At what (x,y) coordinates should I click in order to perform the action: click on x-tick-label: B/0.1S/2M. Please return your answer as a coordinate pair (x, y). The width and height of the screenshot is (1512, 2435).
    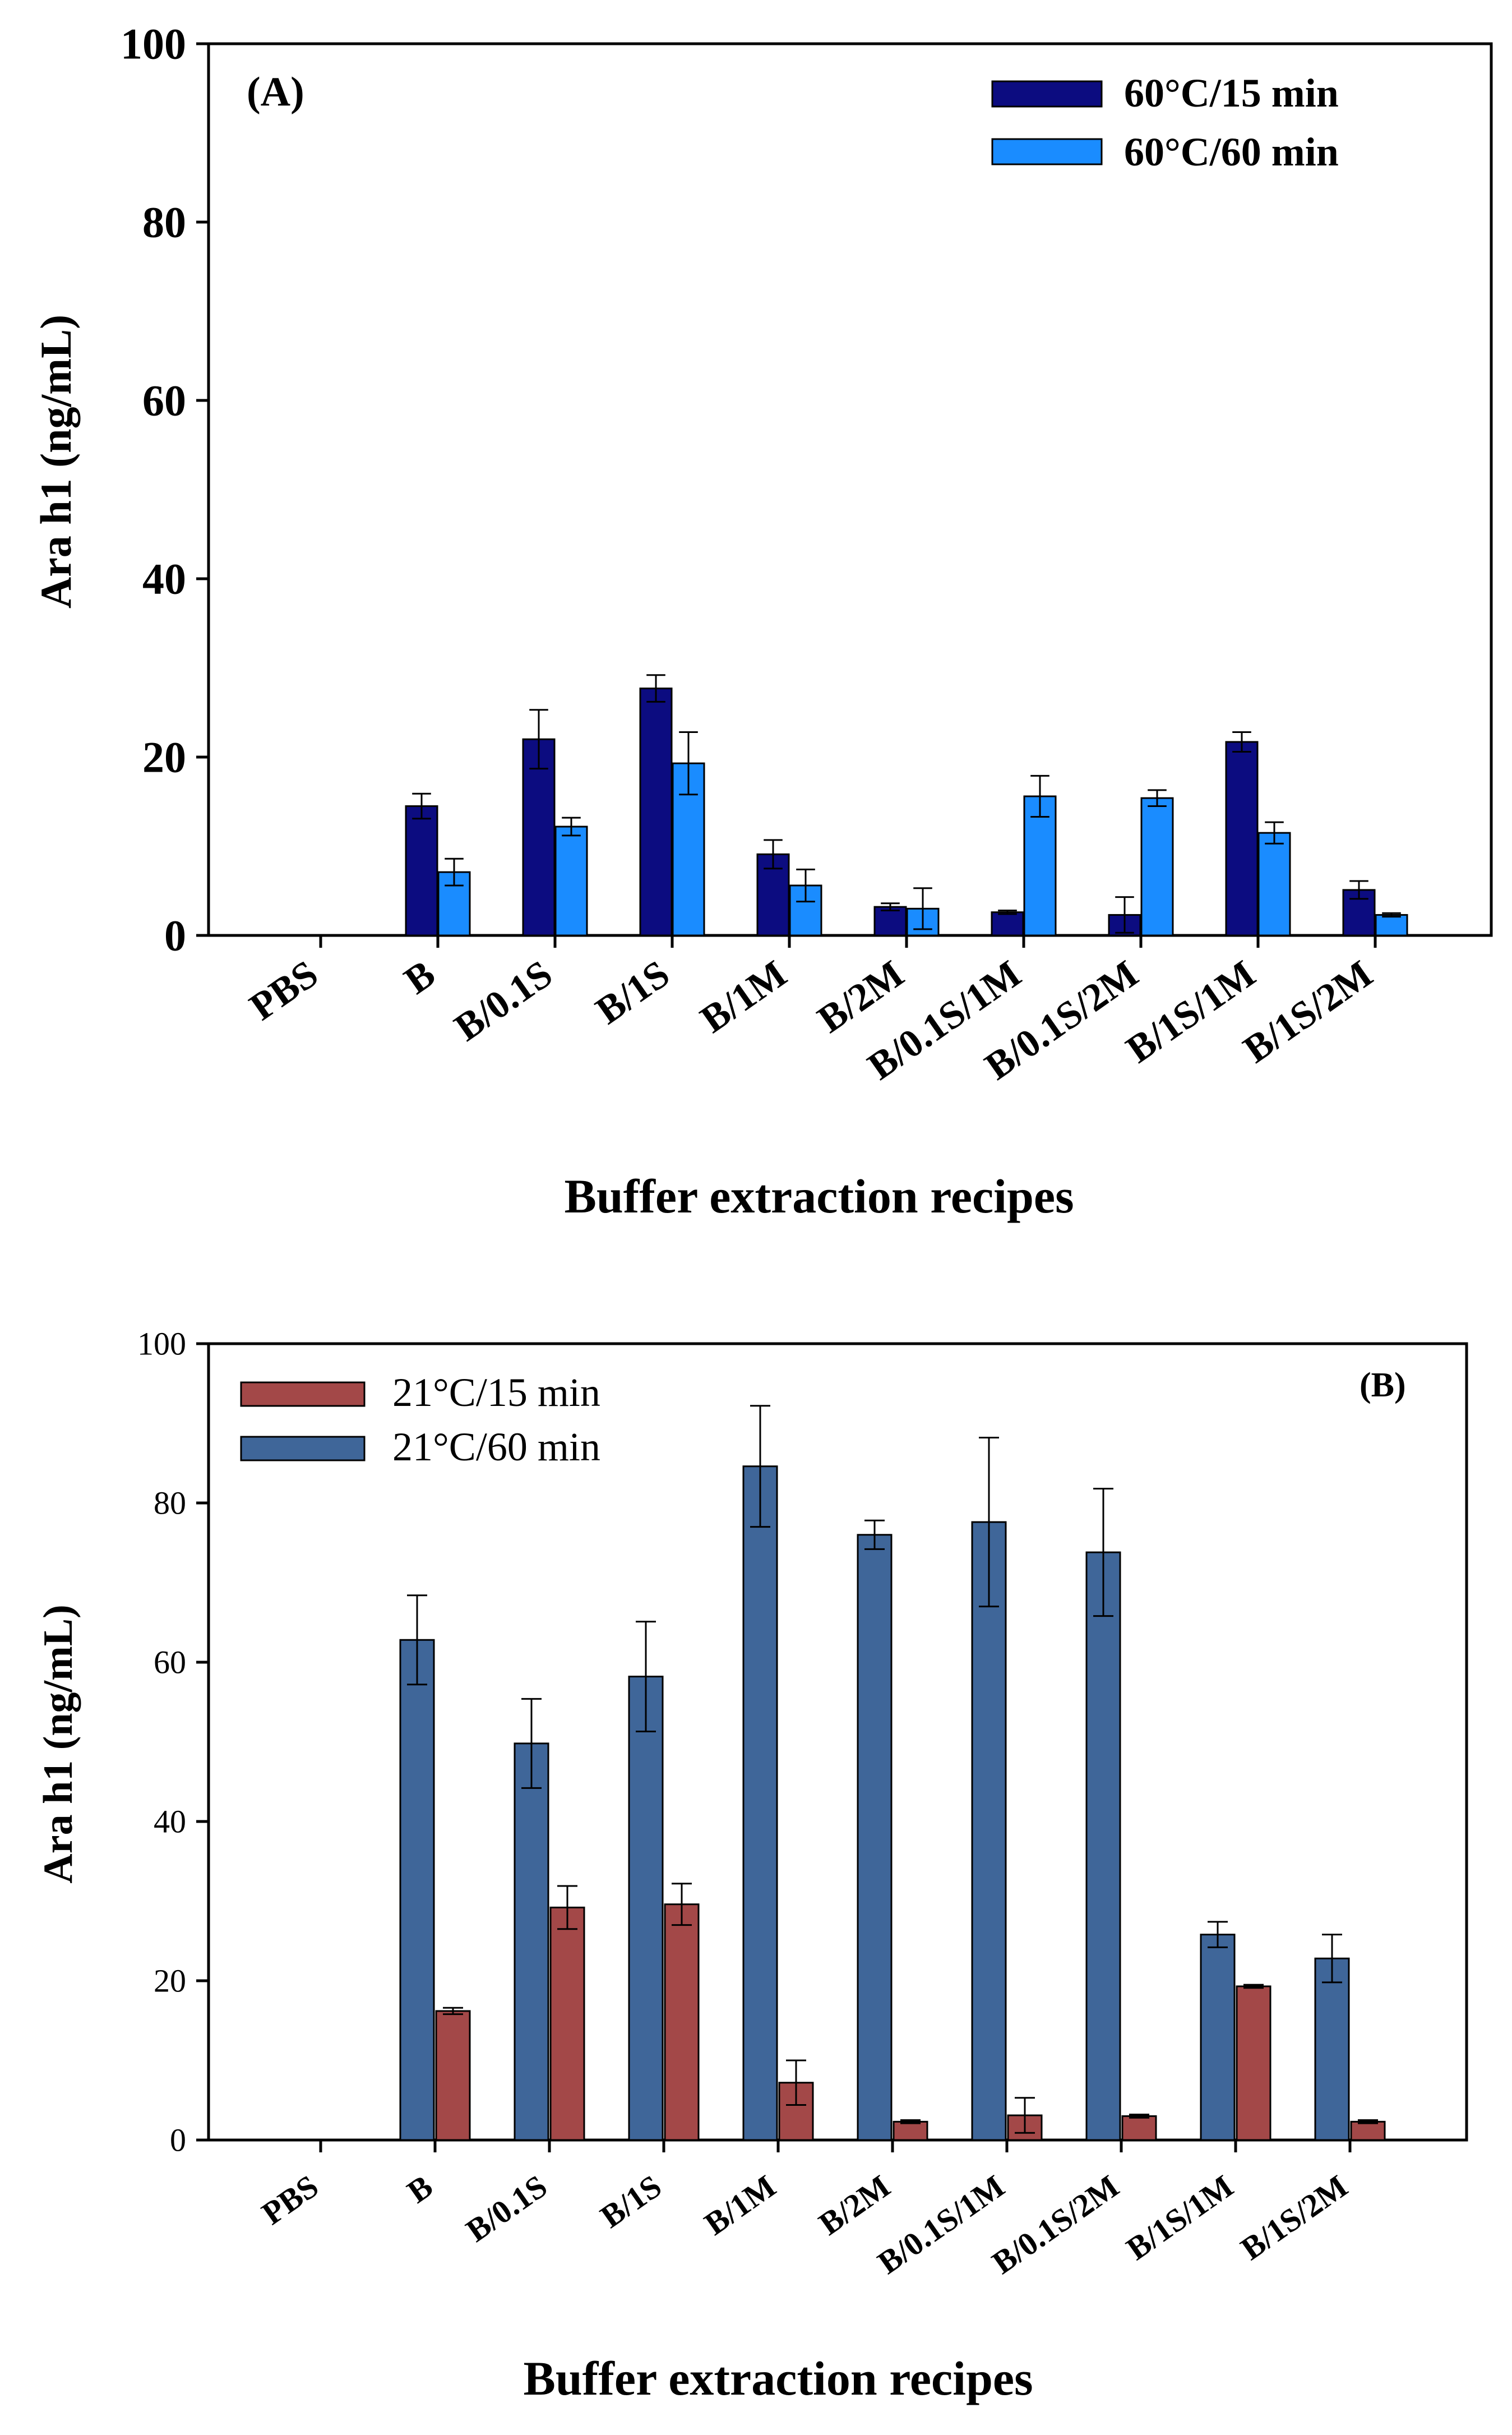
    Looking at the image, I should click on (1056, 2224).